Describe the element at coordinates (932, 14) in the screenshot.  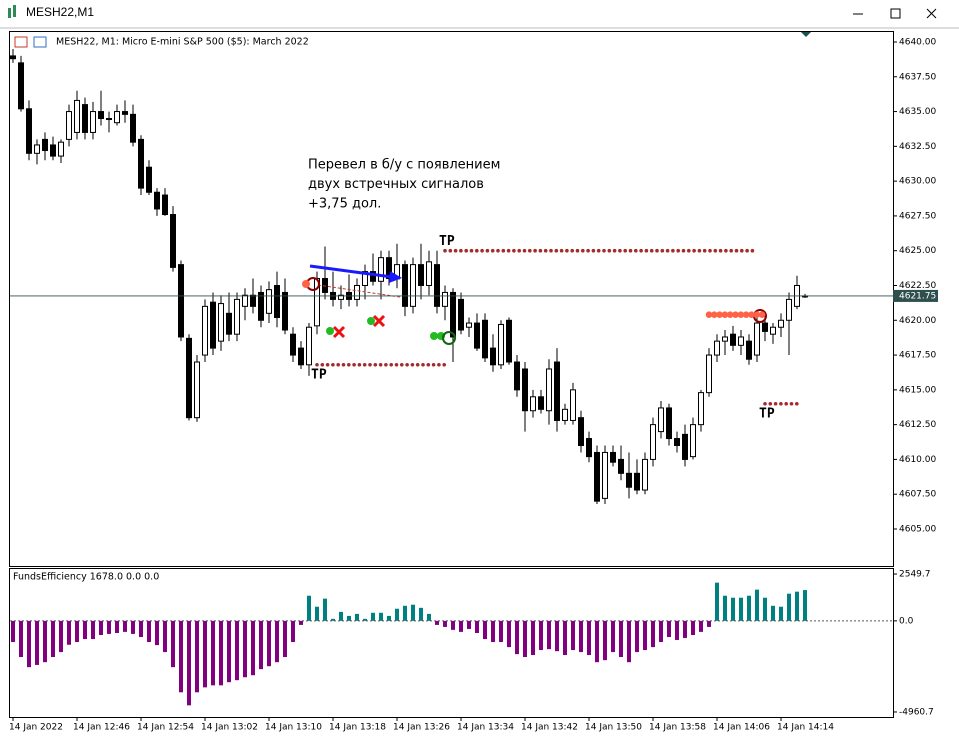
I see `close-button` at that location.